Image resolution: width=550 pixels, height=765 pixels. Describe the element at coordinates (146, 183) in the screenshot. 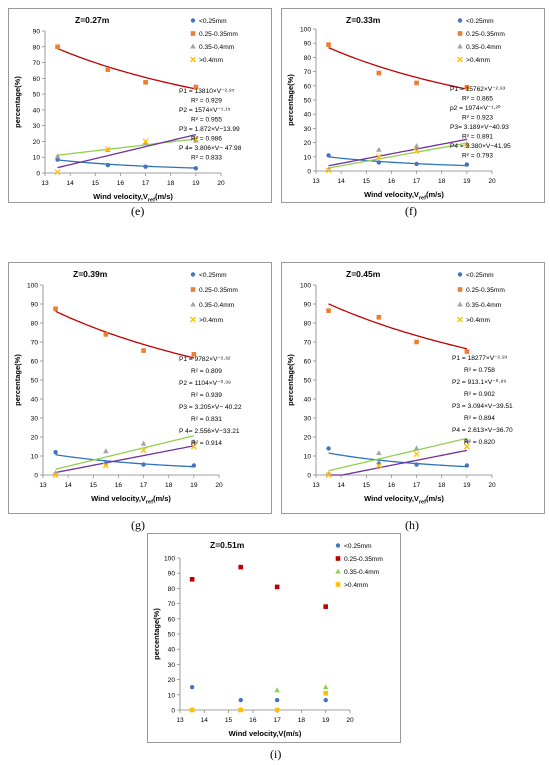

I see `x-tick-label: 17` at that location.